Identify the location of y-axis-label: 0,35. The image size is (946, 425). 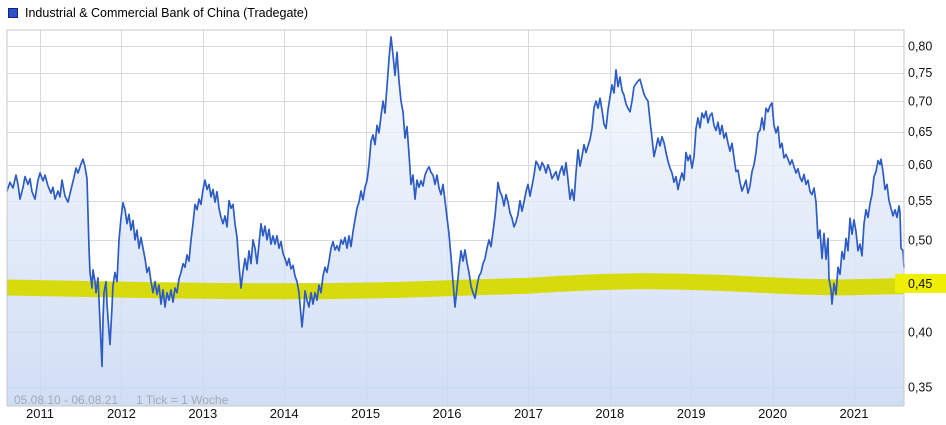
(920, 388).